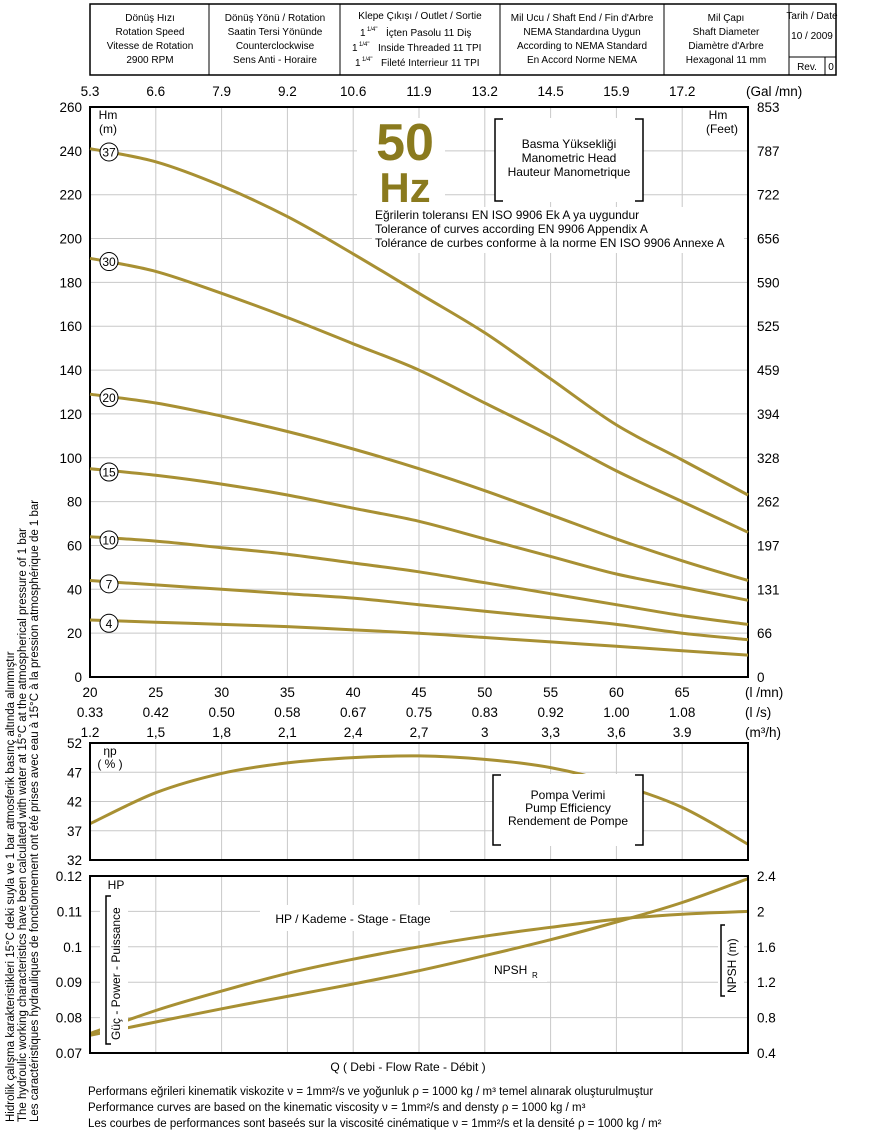 This screenshot has height=1136, width=870. What do you see at coordinates (70, 151) in the screenshot?
I see `head-ytick-label: 240` at bounding box center [70, 151].